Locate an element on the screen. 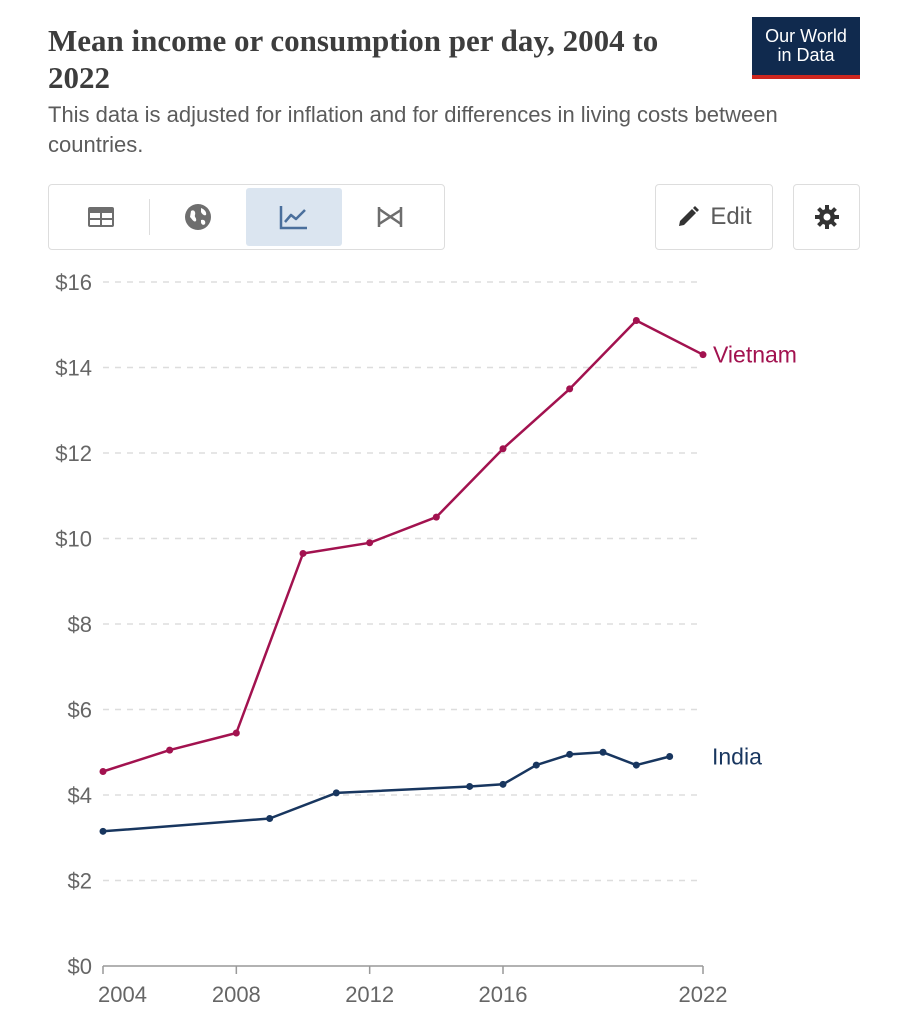  pencil-icon is located at coordinates (689, 216).